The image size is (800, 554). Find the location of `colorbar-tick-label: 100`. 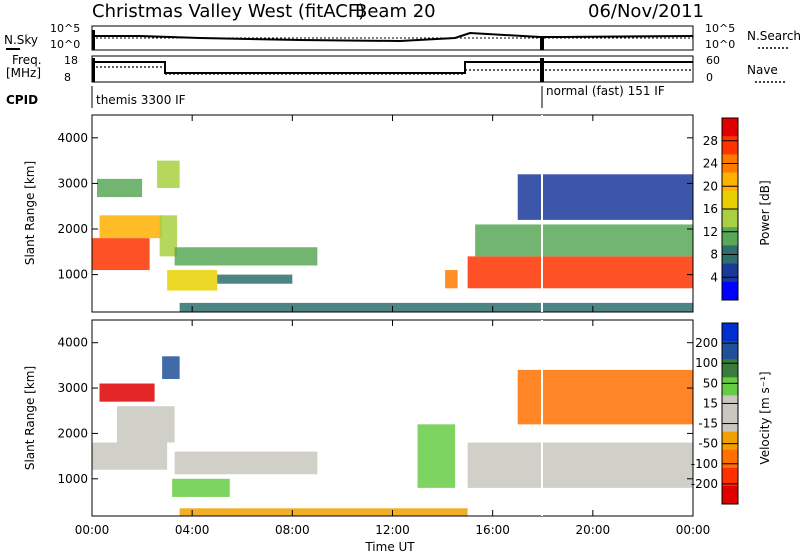

colorbar-tick-label: 100 is located at coordinates (706, 363).